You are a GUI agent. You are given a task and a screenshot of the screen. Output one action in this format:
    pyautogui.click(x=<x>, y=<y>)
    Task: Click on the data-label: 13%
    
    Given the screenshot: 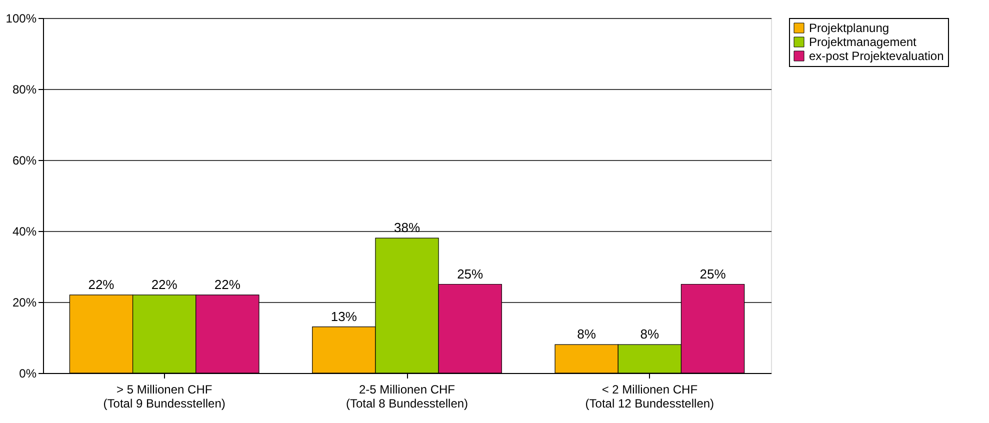 What is the action you would take?
    pyautogui.click(x=344, y=316)
    